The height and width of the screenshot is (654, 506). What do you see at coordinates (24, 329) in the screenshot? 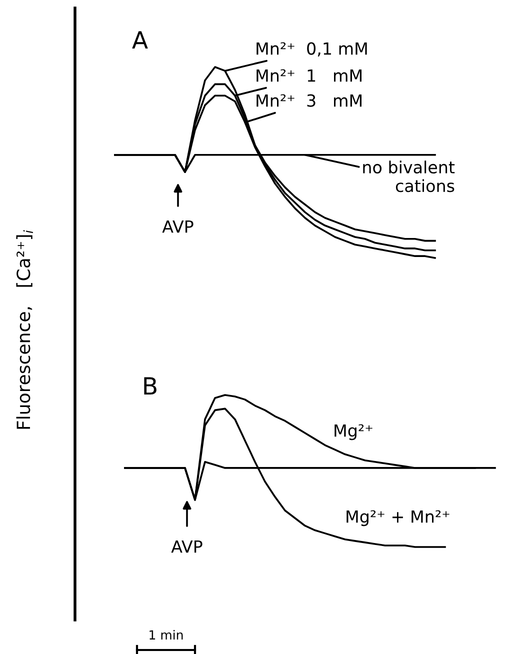
I see `y-axis-title: Fluorescence, [Ca²⁺]$_{i}$` at bounding box center [24, 329].